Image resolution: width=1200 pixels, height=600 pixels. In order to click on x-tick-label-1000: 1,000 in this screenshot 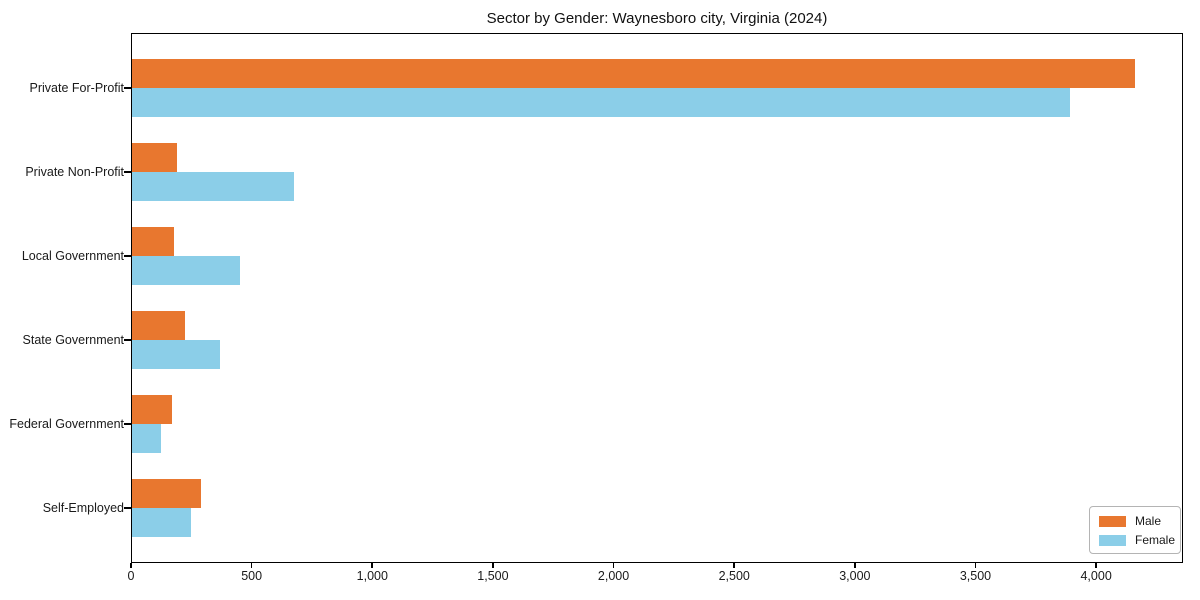, I will do `click(372, 576)`.